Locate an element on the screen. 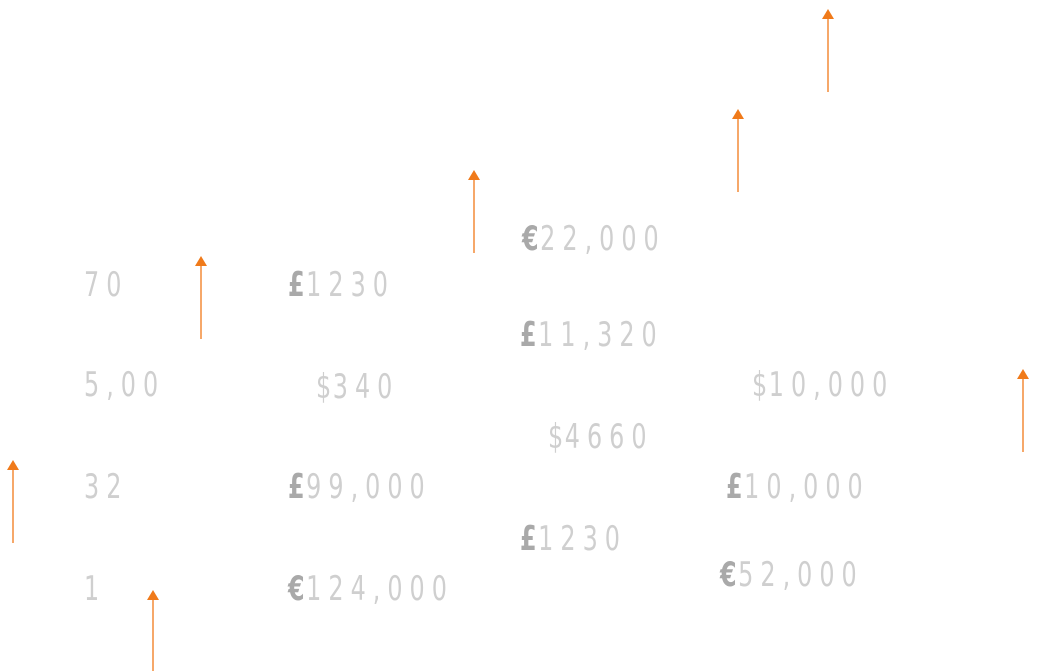 The height and width of the screenshot is (671, 1037). amount-usd-4660: $4660 is located at coordinates (601, 437).